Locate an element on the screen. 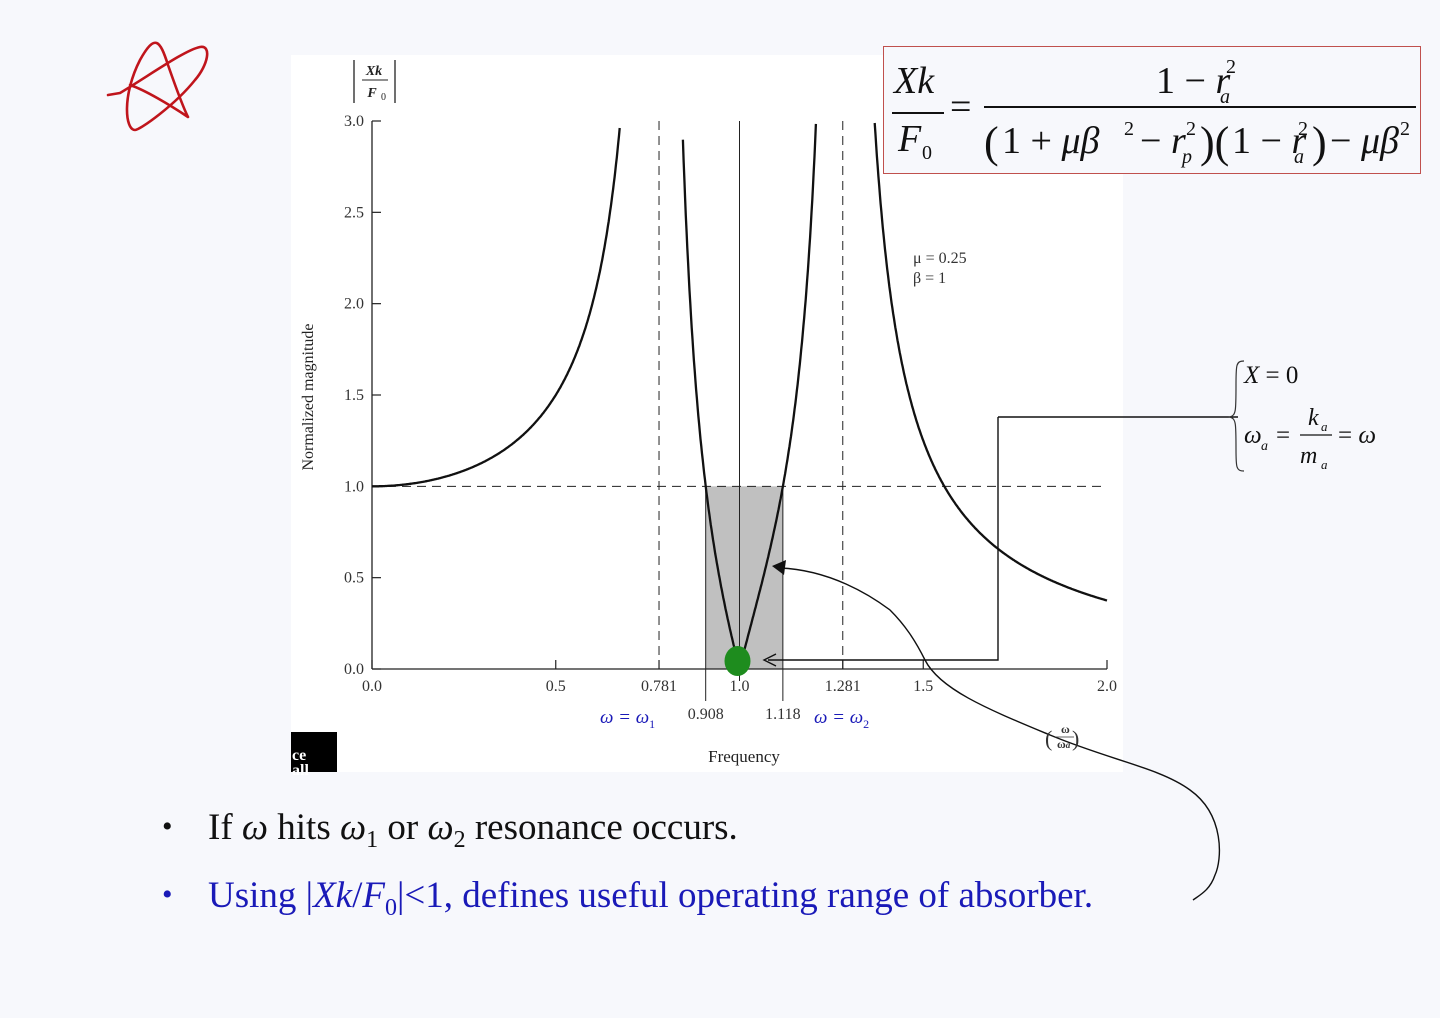 Image resolution: width=1440 pixels, height=1018 pixels. mu-parameter-label: μ = 0.25 is located at coordinates (940, 258).